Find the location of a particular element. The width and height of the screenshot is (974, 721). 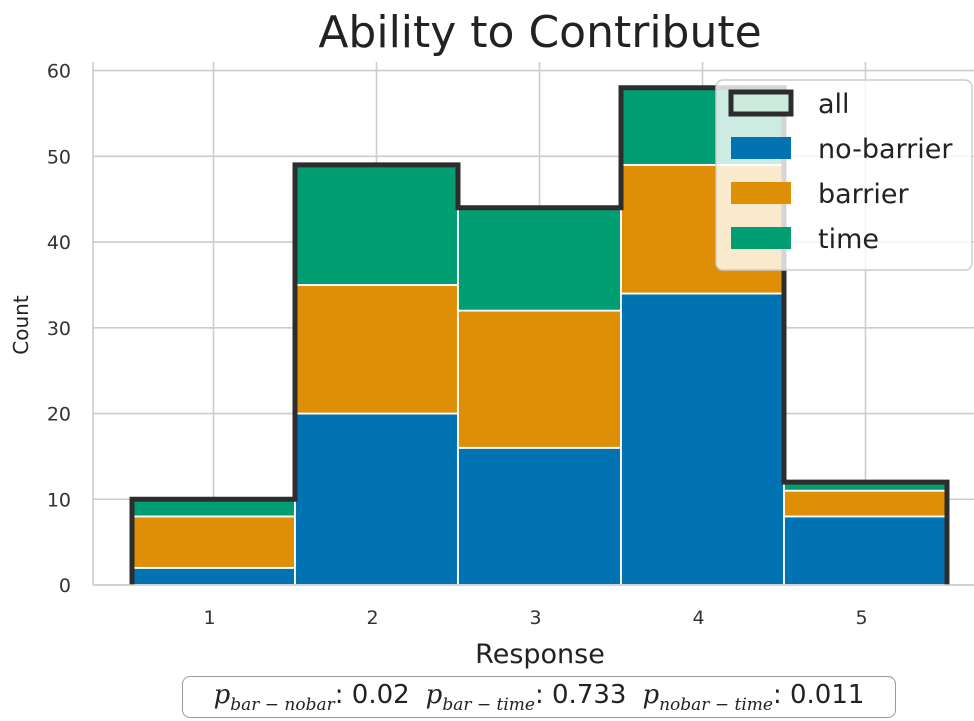

legend-label-time: time is located at coordinates (848, 239).